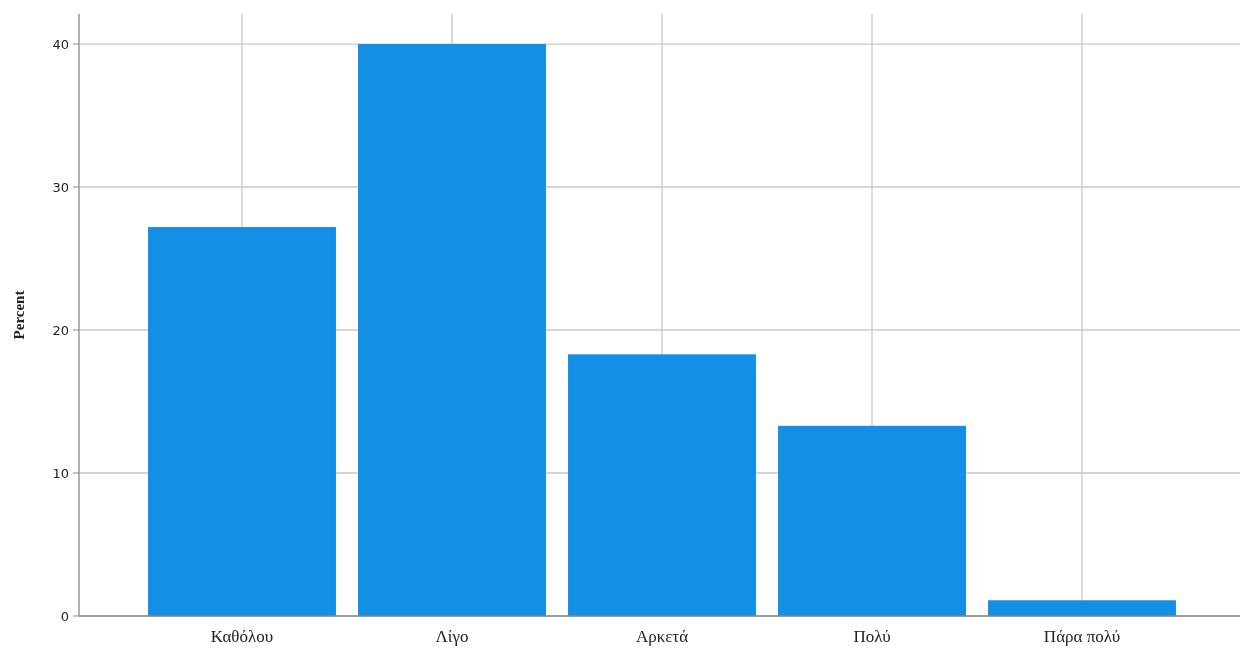  What do you see at coordinates (1082, 636) in the screenshot?
I see `x-tick-label: Πάρα πολύ` at bounding box center [1082, 636].